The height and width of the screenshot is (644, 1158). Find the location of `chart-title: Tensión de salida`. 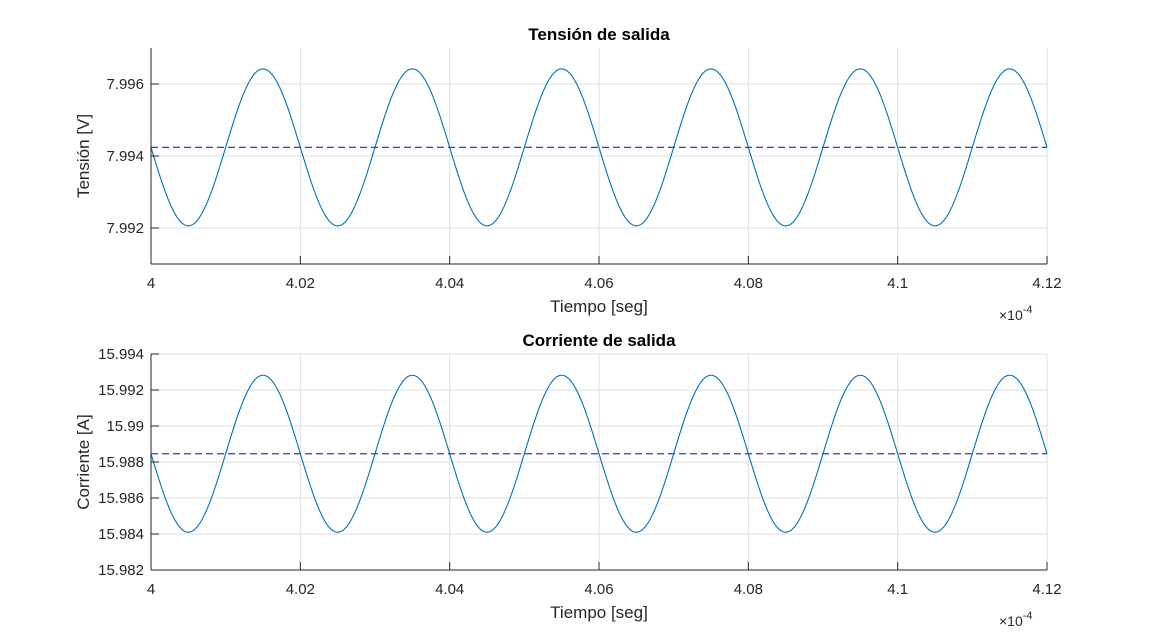

chart-title: Tensión de salida is located at coordinates (599, 34).